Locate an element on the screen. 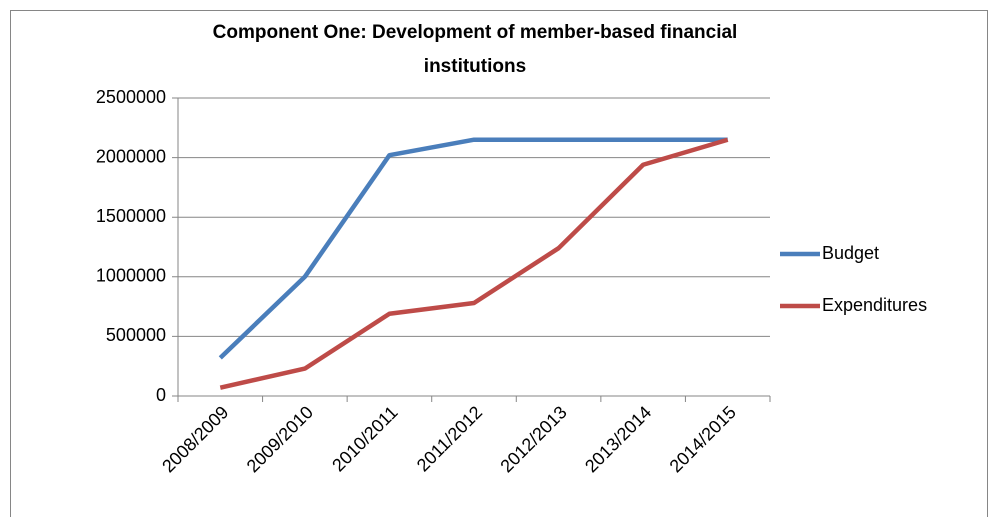 This screenshot has width=992, height=517. legend-label: Budget is located at coordinates (850, 253).